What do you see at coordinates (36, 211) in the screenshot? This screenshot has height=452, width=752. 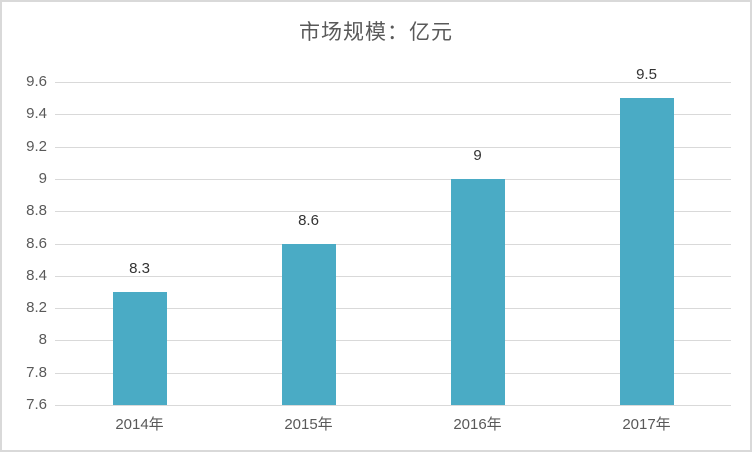 I see `y-tick-label: 8.8` at bounding box center [36, 211].